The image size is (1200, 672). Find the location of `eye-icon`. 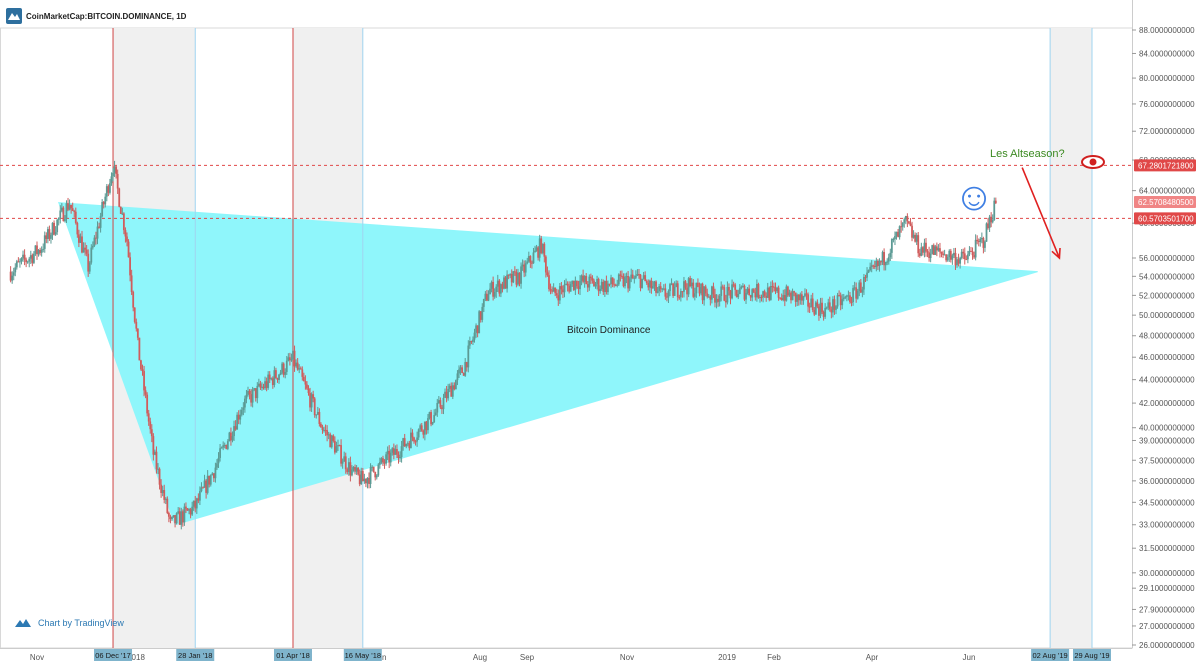

eye-icon is located at coordinates (1093, 162).